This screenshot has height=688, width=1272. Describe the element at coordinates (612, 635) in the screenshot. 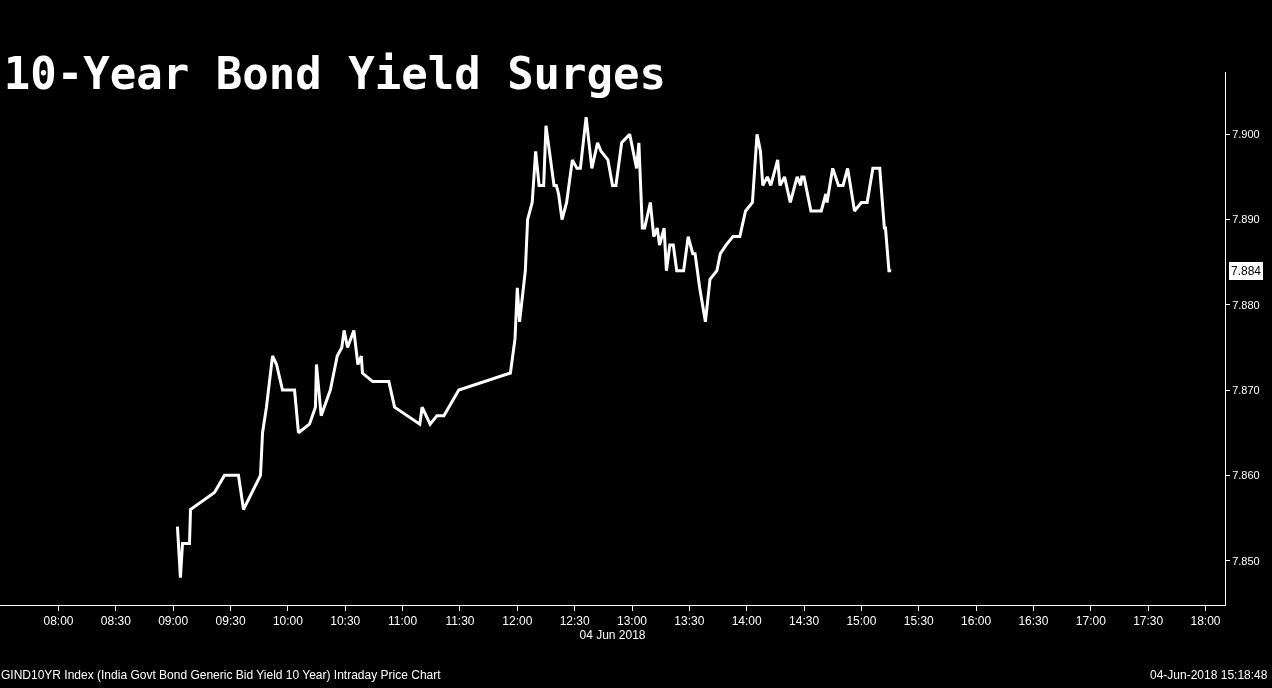

I see `x-axis-title: 04 Jun 2018` at that location.